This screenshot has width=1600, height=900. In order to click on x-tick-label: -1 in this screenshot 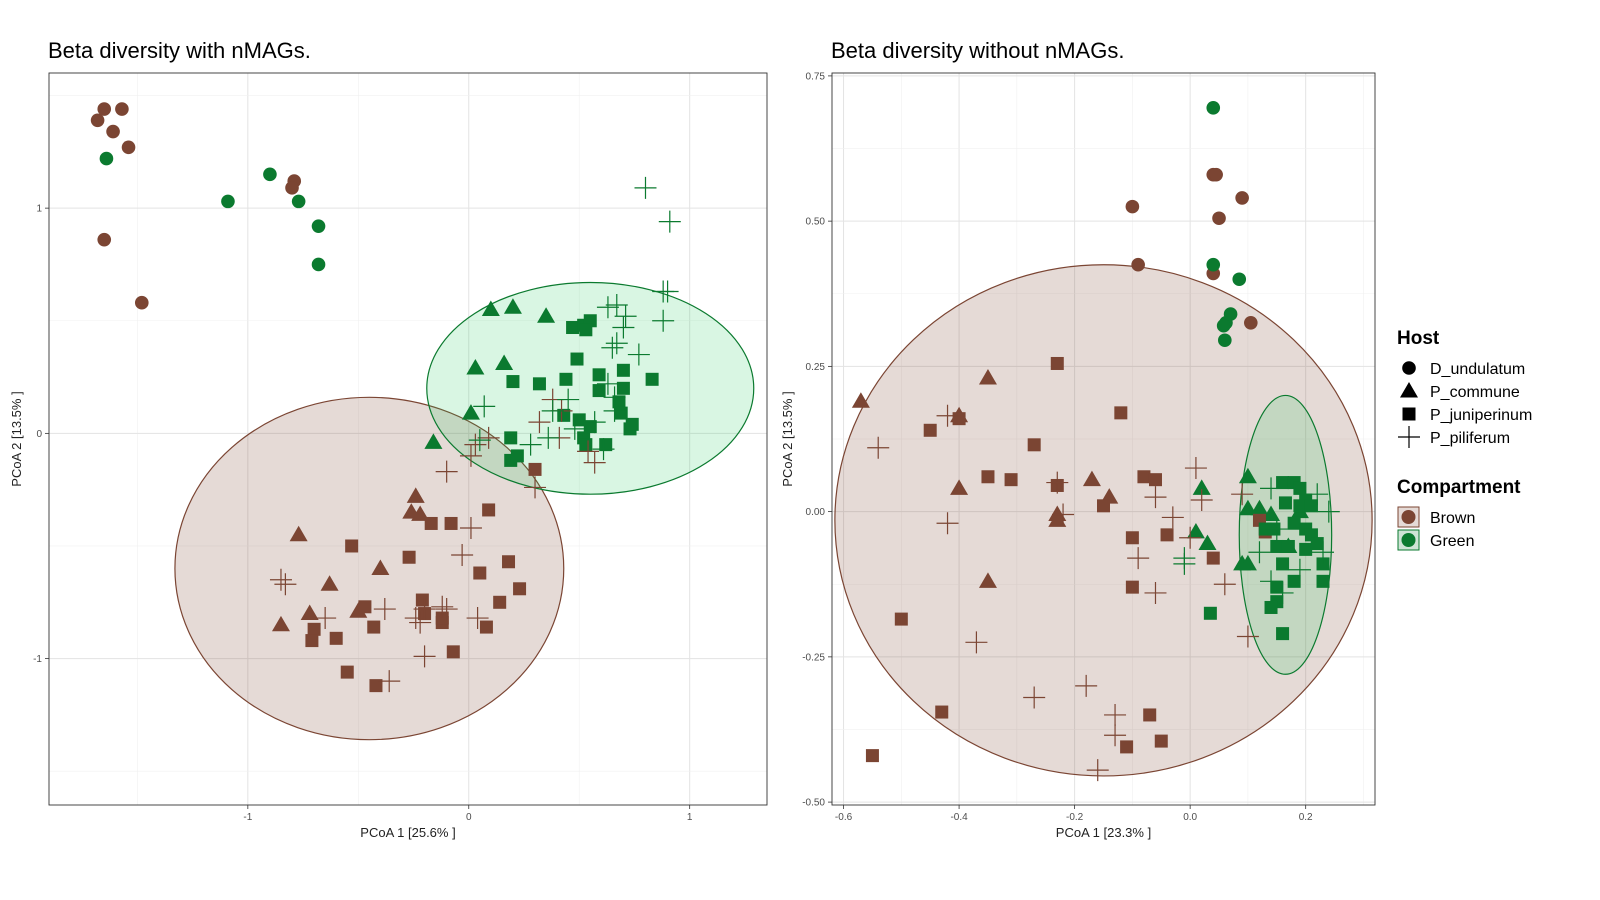, I will do `click(247, 817)`.